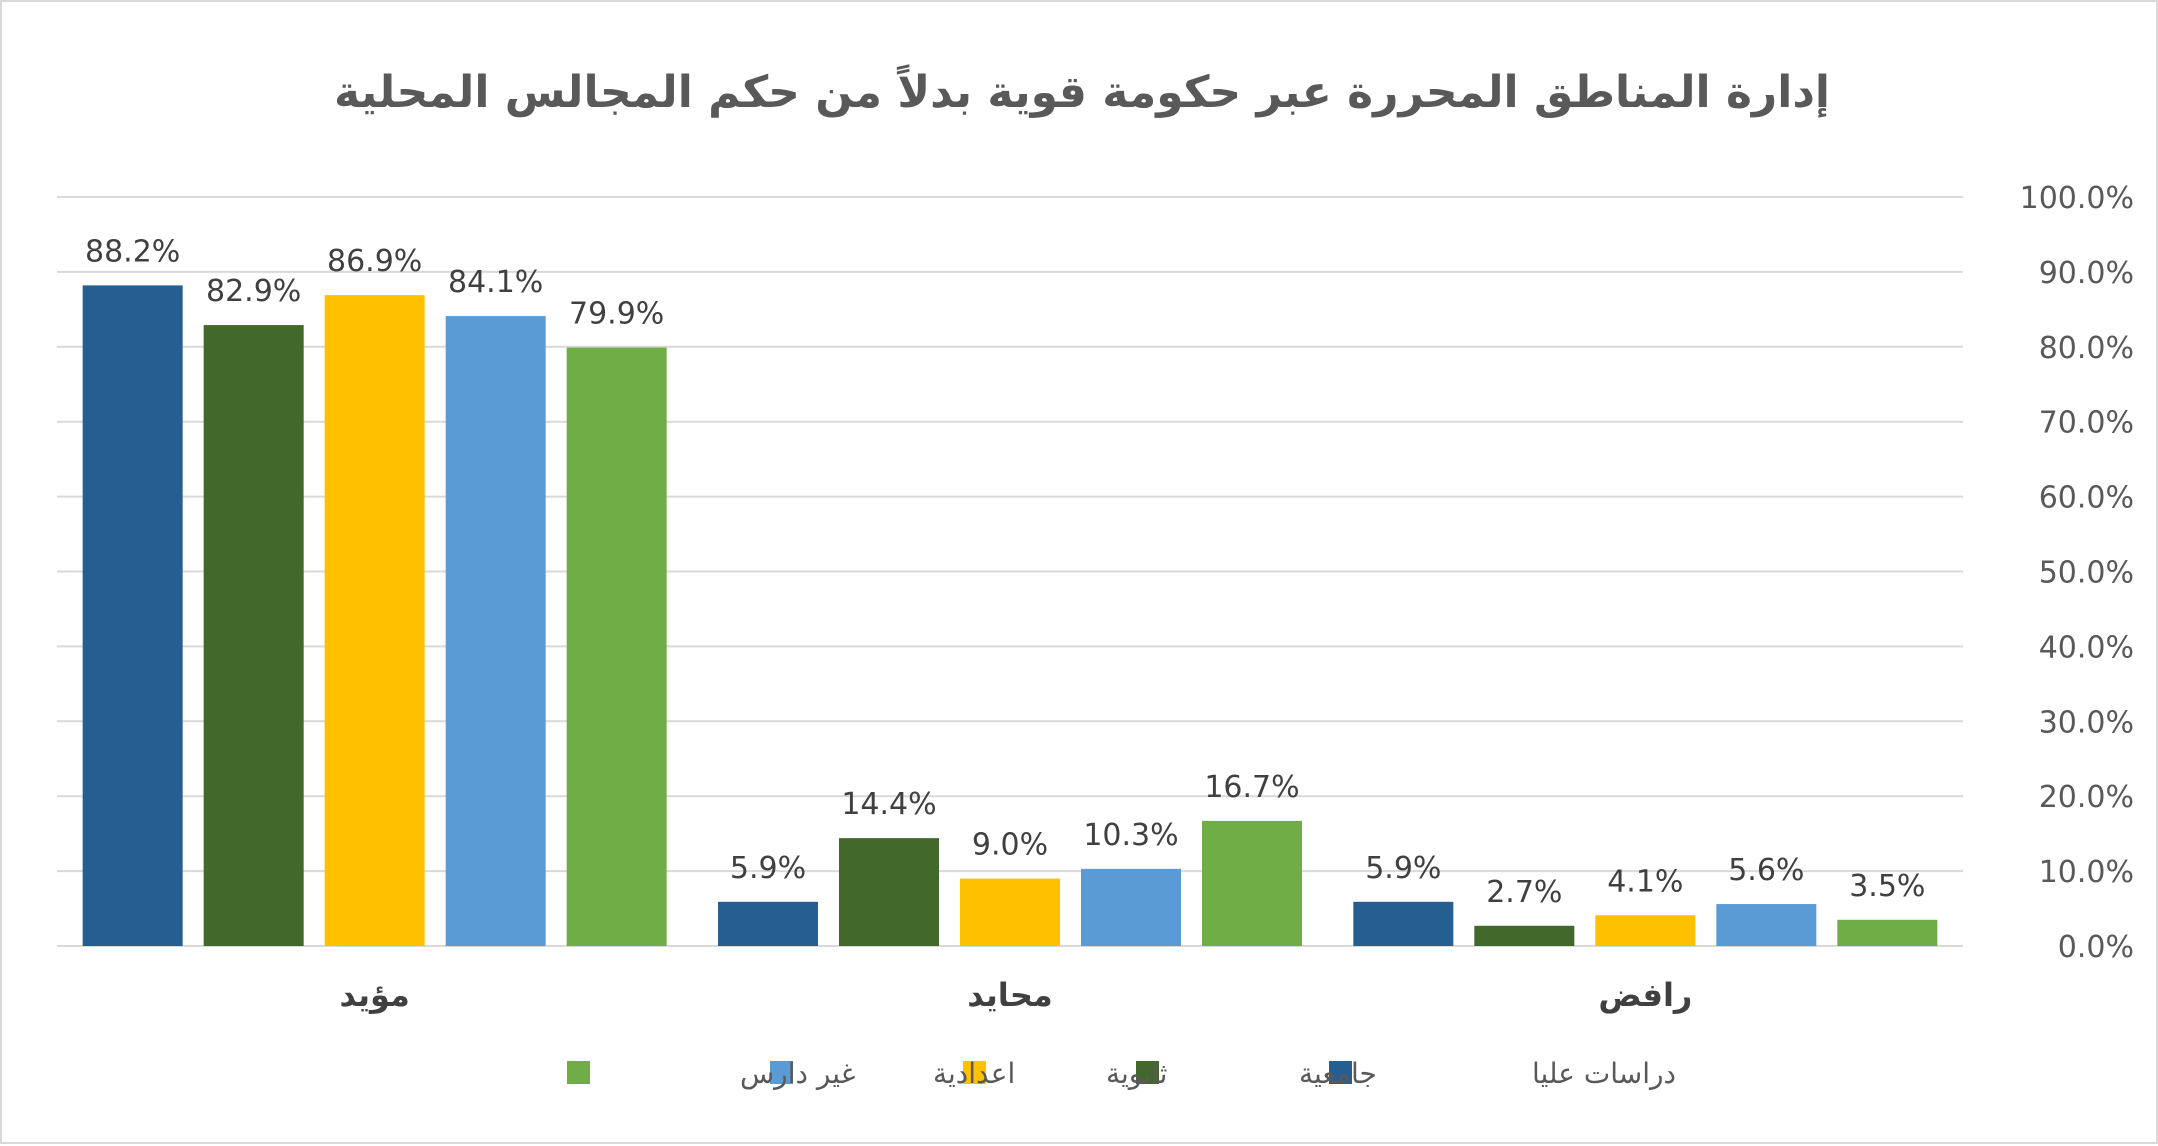  I want to click on legend-label: ثانوية, so click(1136, 1073).